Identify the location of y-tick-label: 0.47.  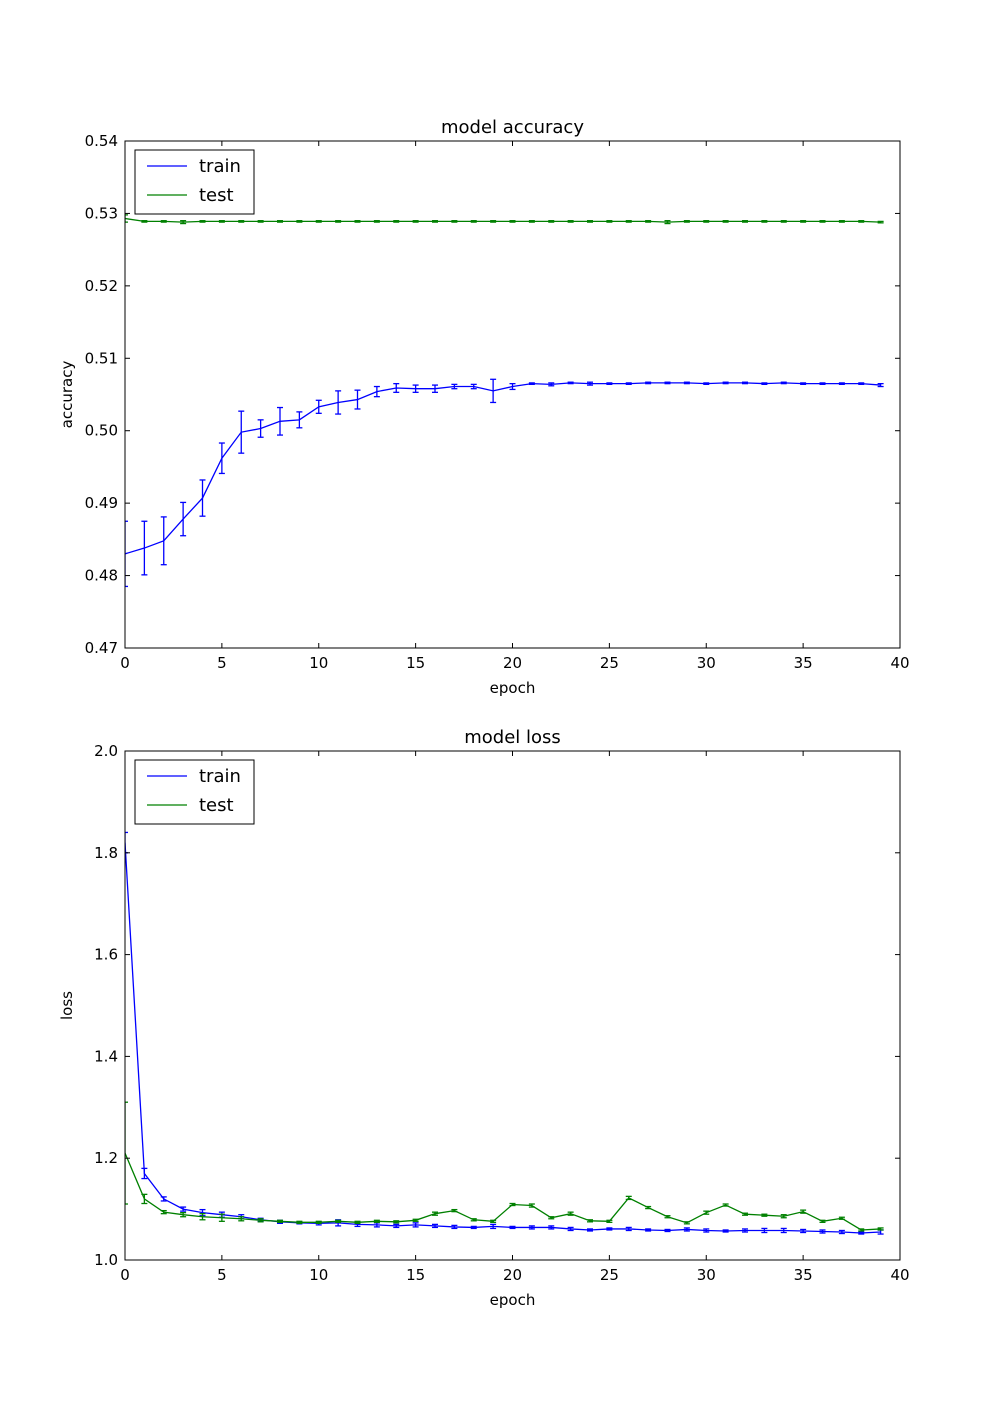
(101, 648).